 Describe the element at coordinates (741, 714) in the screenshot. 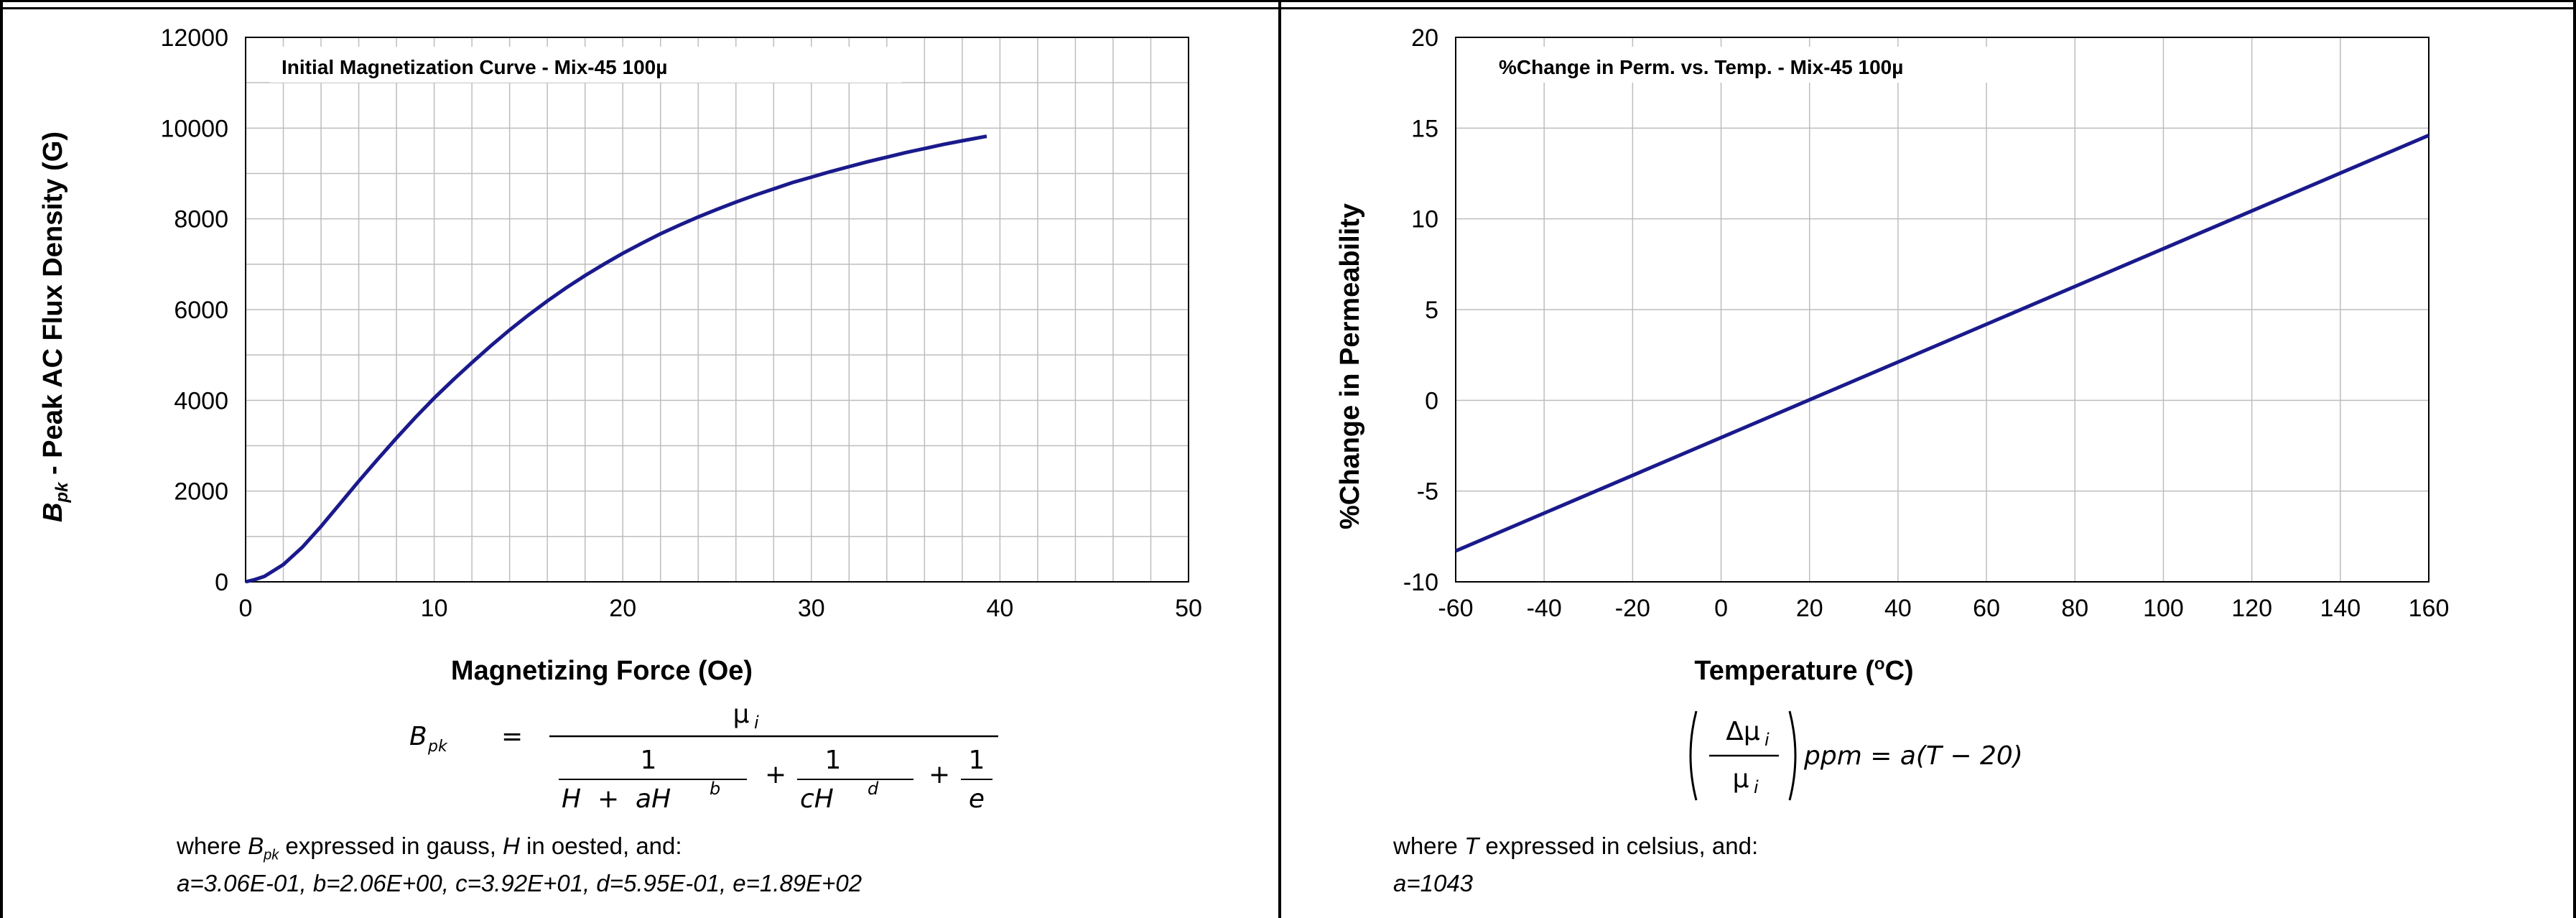

I see `formula-numerator: μ` at that location.